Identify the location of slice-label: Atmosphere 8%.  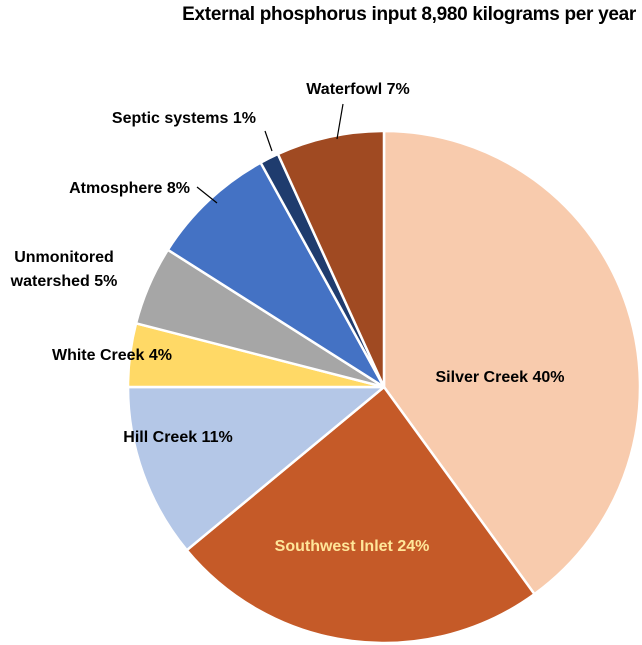
(129, 188).